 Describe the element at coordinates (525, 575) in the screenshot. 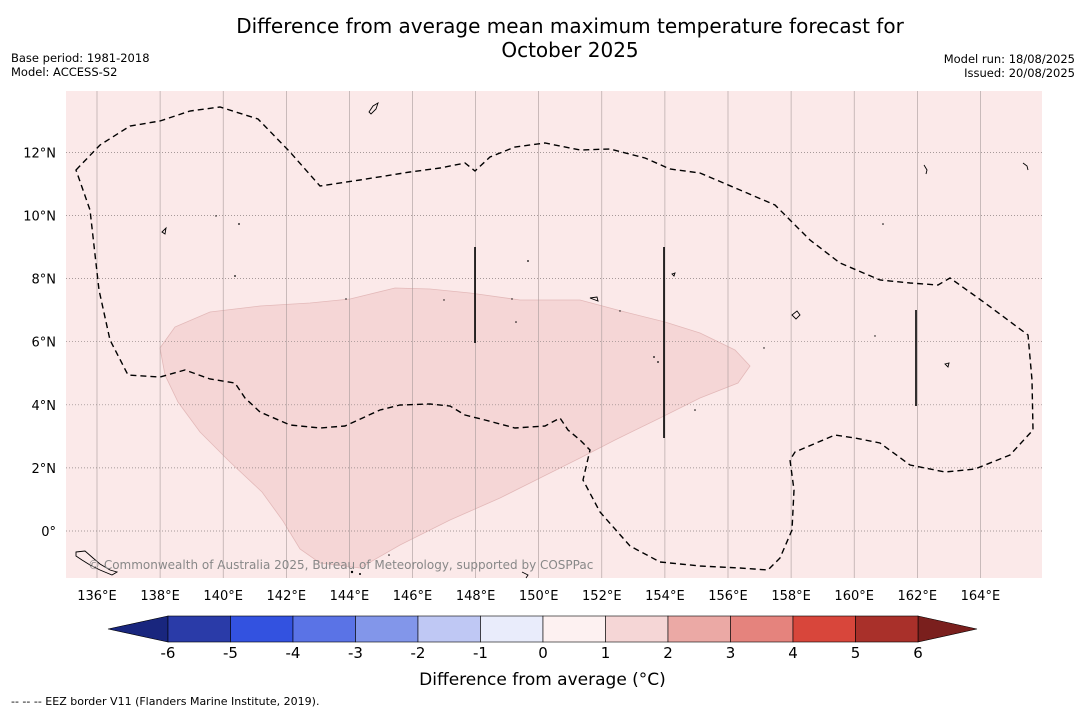

I see `island-south` at that location.